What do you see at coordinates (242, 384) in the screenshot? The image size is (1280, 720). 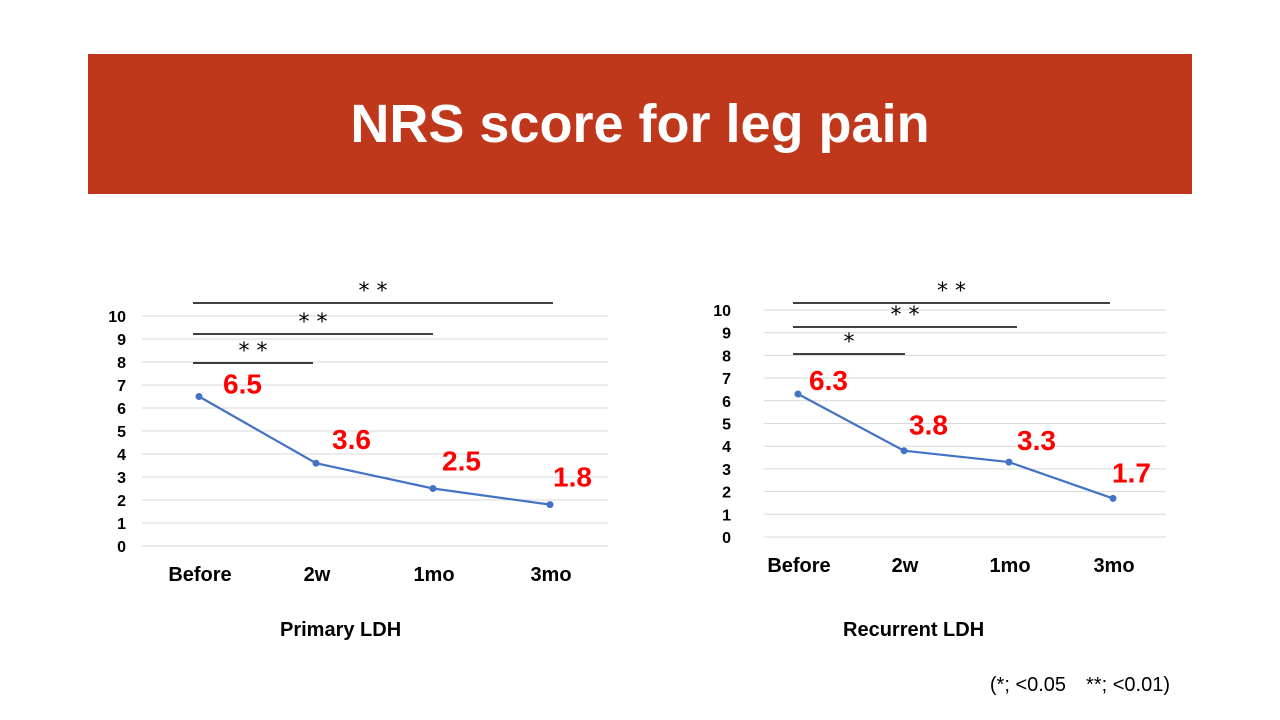 I see `data-label: 6.5` at bounding box center [242, 384].